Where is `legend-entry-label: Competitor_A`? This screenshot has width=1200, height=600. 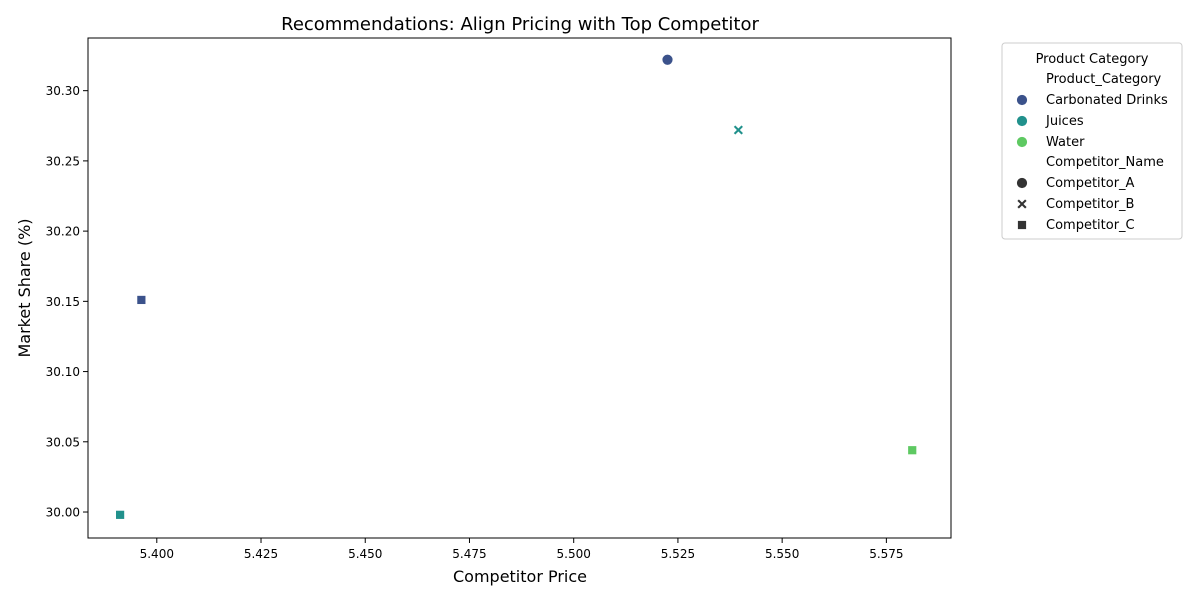
legend-entry-label: Competitor_A is located at coordinates (1090, 183).